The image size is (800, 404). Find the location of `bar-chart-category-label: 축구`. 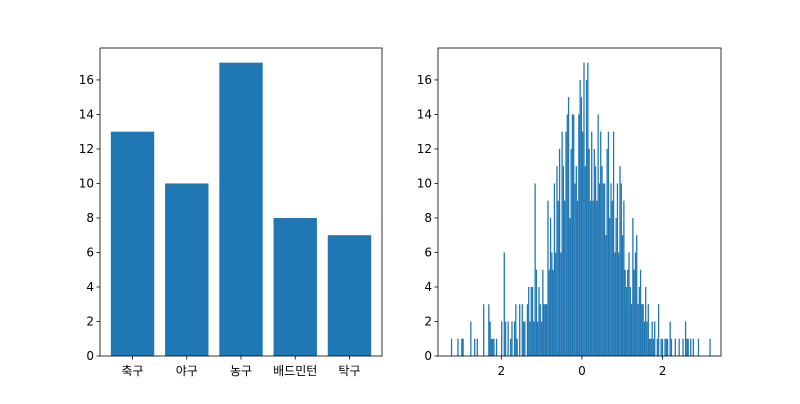

bar-chart-category-label: 축구 is located at coordinates (132, 371).